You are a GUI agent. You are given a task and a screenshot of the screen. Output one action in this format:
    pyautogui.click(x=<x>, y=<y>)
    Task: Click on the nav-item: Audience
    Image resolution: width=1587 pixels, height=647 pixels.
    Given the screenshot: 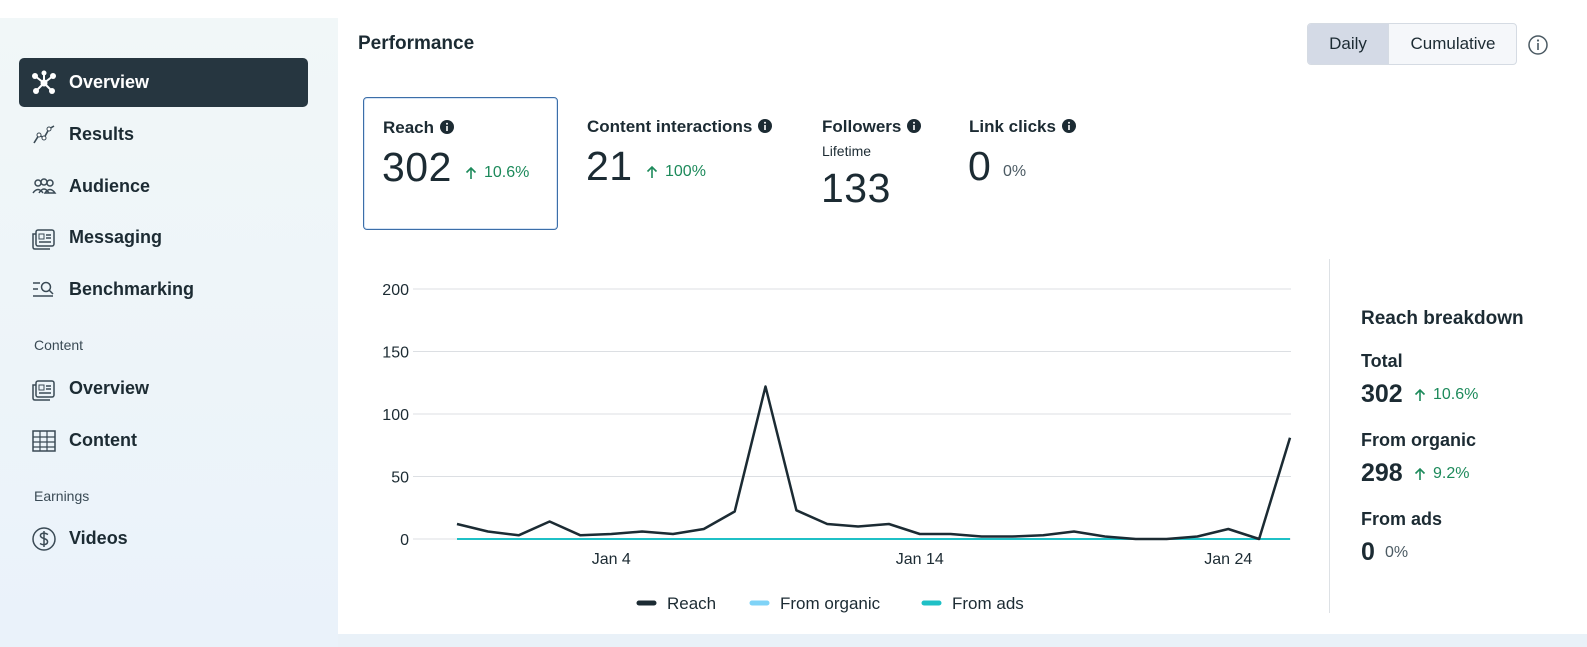 What is the action you would take?
    pyautogui.click(x=163, y=186)
    